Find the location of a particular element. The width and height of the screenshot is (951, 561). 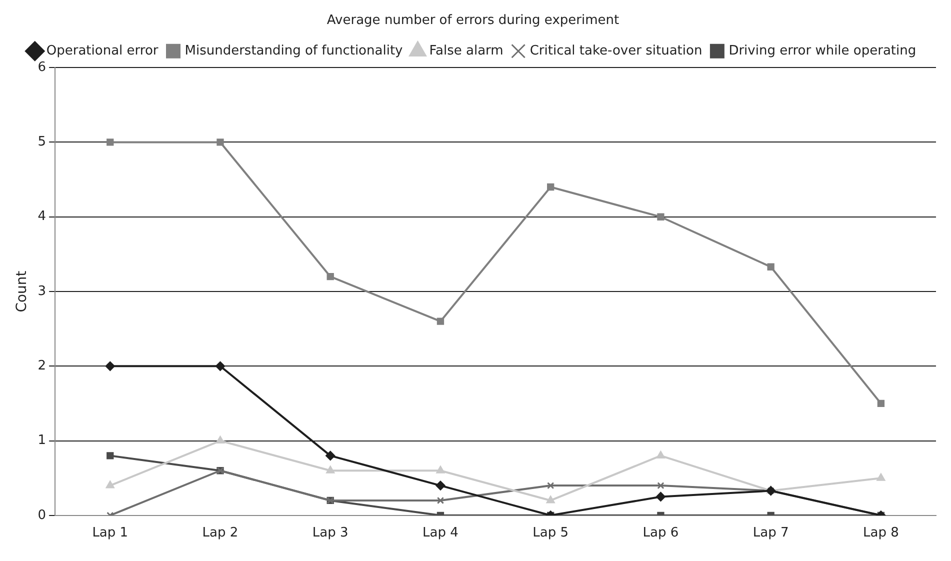

x-tick-label: Lap 2 is located at coordinates (220, 533).